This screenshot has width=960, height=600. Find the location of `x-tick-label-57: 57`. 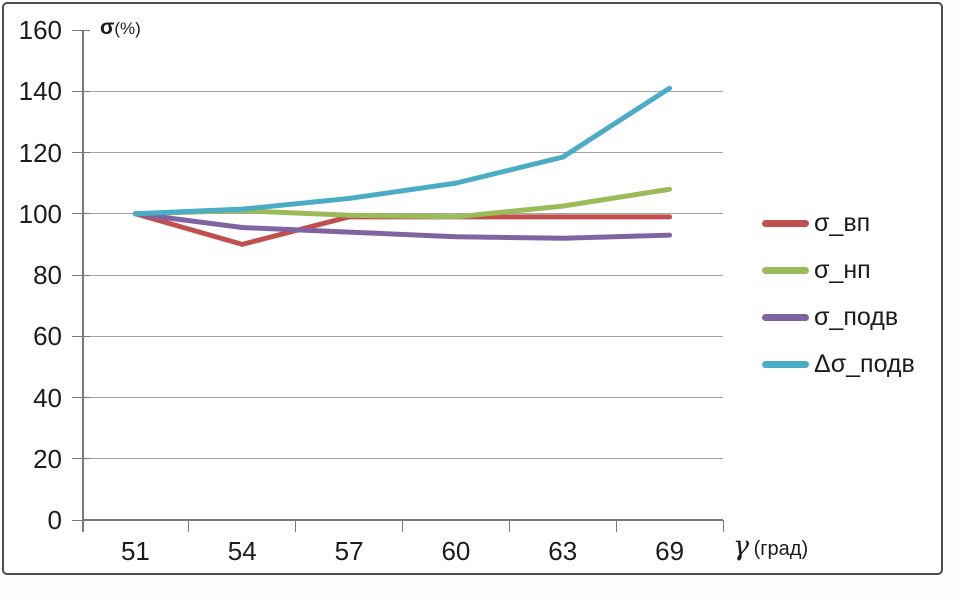

x-tick-label-57: 57 is located at coordinates (349, 551).